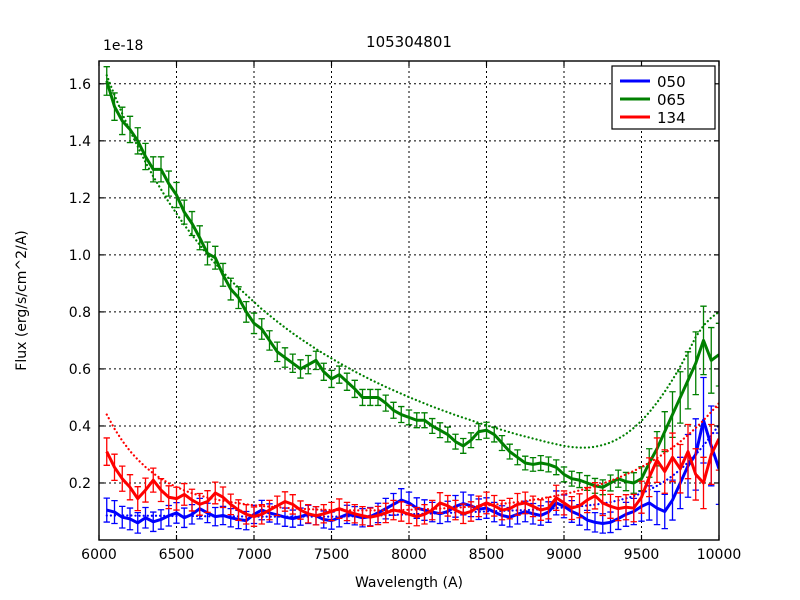 The image size is (800, 600). I want to click on ytick-label-0.2: 0.2, so click(80, 484).